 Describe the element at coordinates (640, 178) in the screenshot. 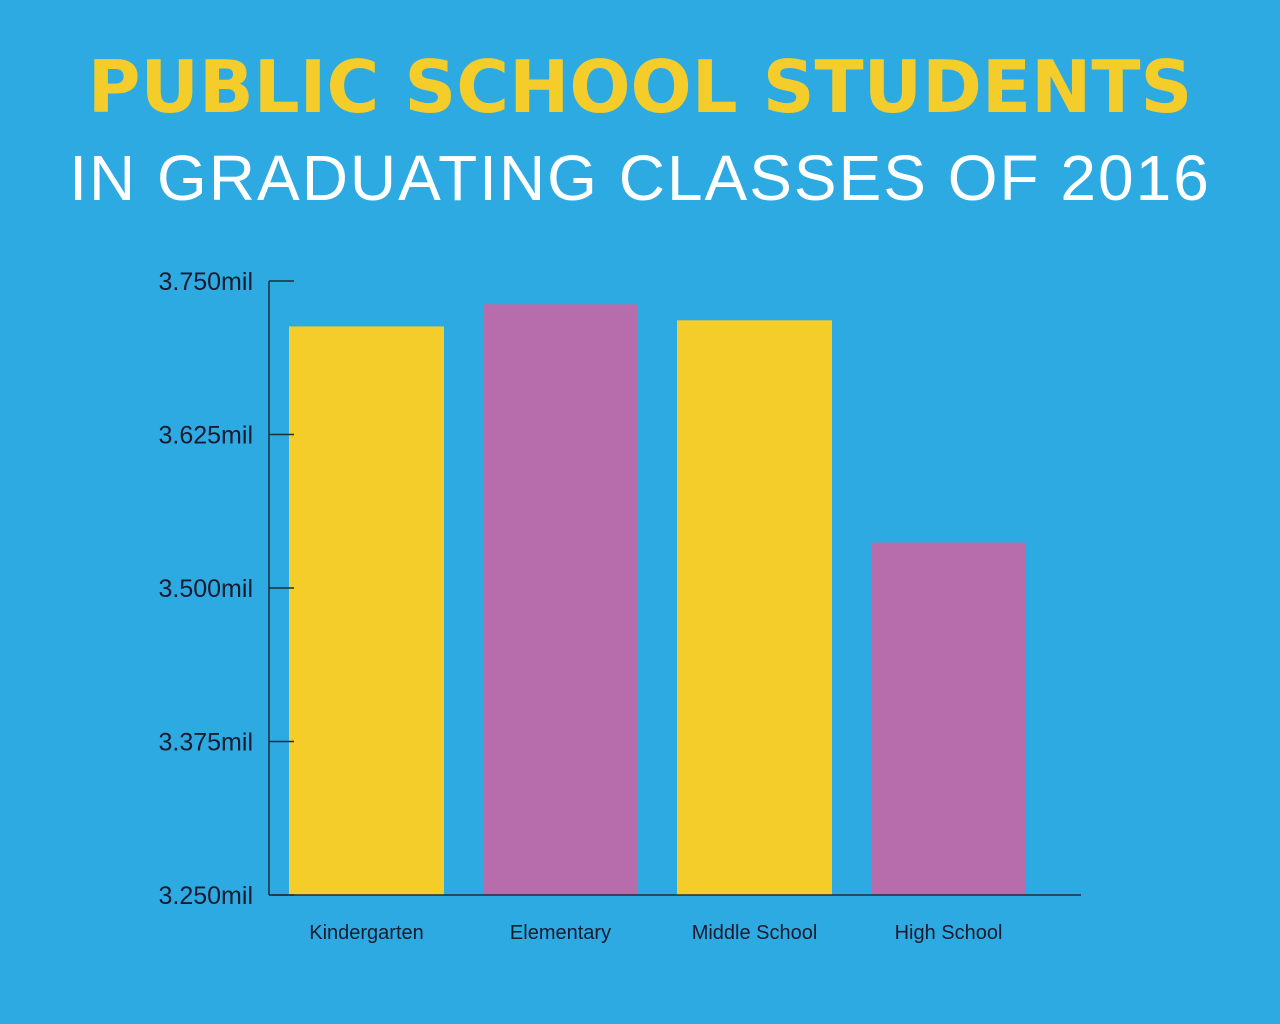

I see `chart-subtitle: IN GRADUATING CLASSES OF 2016` at that location.